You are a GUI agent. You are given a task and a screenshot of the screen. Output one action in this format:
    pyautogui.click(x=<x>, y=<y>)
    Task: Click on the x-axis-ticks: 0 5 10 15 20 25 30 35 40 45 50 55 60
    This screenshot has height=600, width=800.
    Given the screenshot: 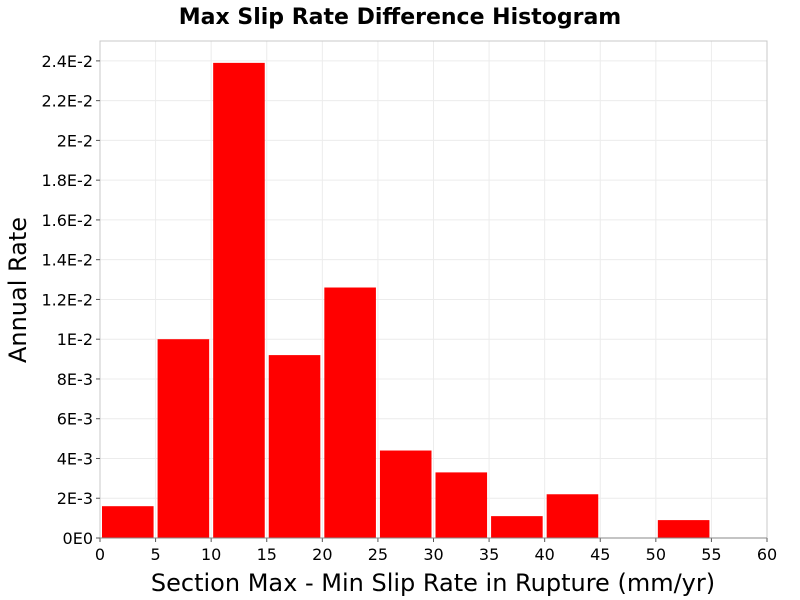 What is the action you would take?
    pyautogui.click(x=436, y=550)
    